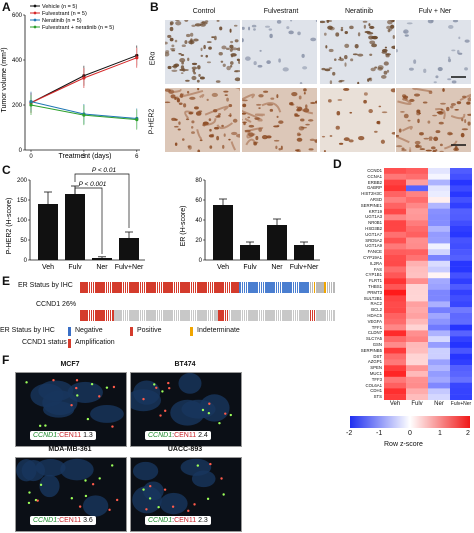  What do you see at coordinates (204, 11) in the screenshot?
I see `col-control: Control` at bounding box center [204, 11].